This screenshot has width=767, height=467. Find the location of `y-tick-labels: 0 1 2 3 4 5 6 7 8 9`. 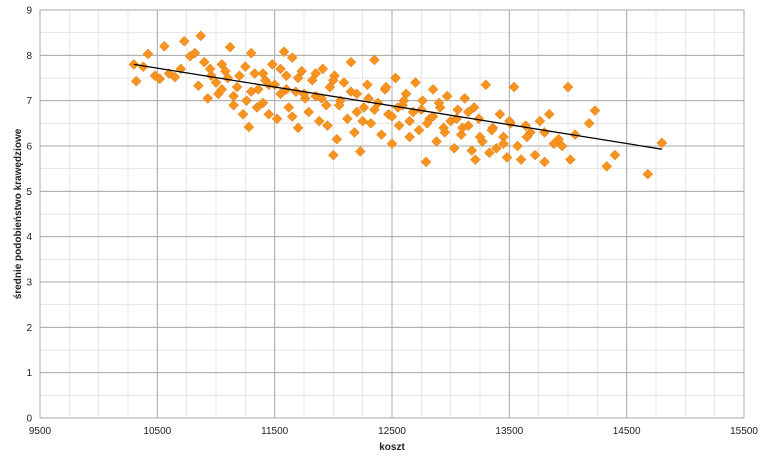

y-tick-labels: 0 1 2 3 4 5 6 7 8 9 is located at coordinates (29, 215).